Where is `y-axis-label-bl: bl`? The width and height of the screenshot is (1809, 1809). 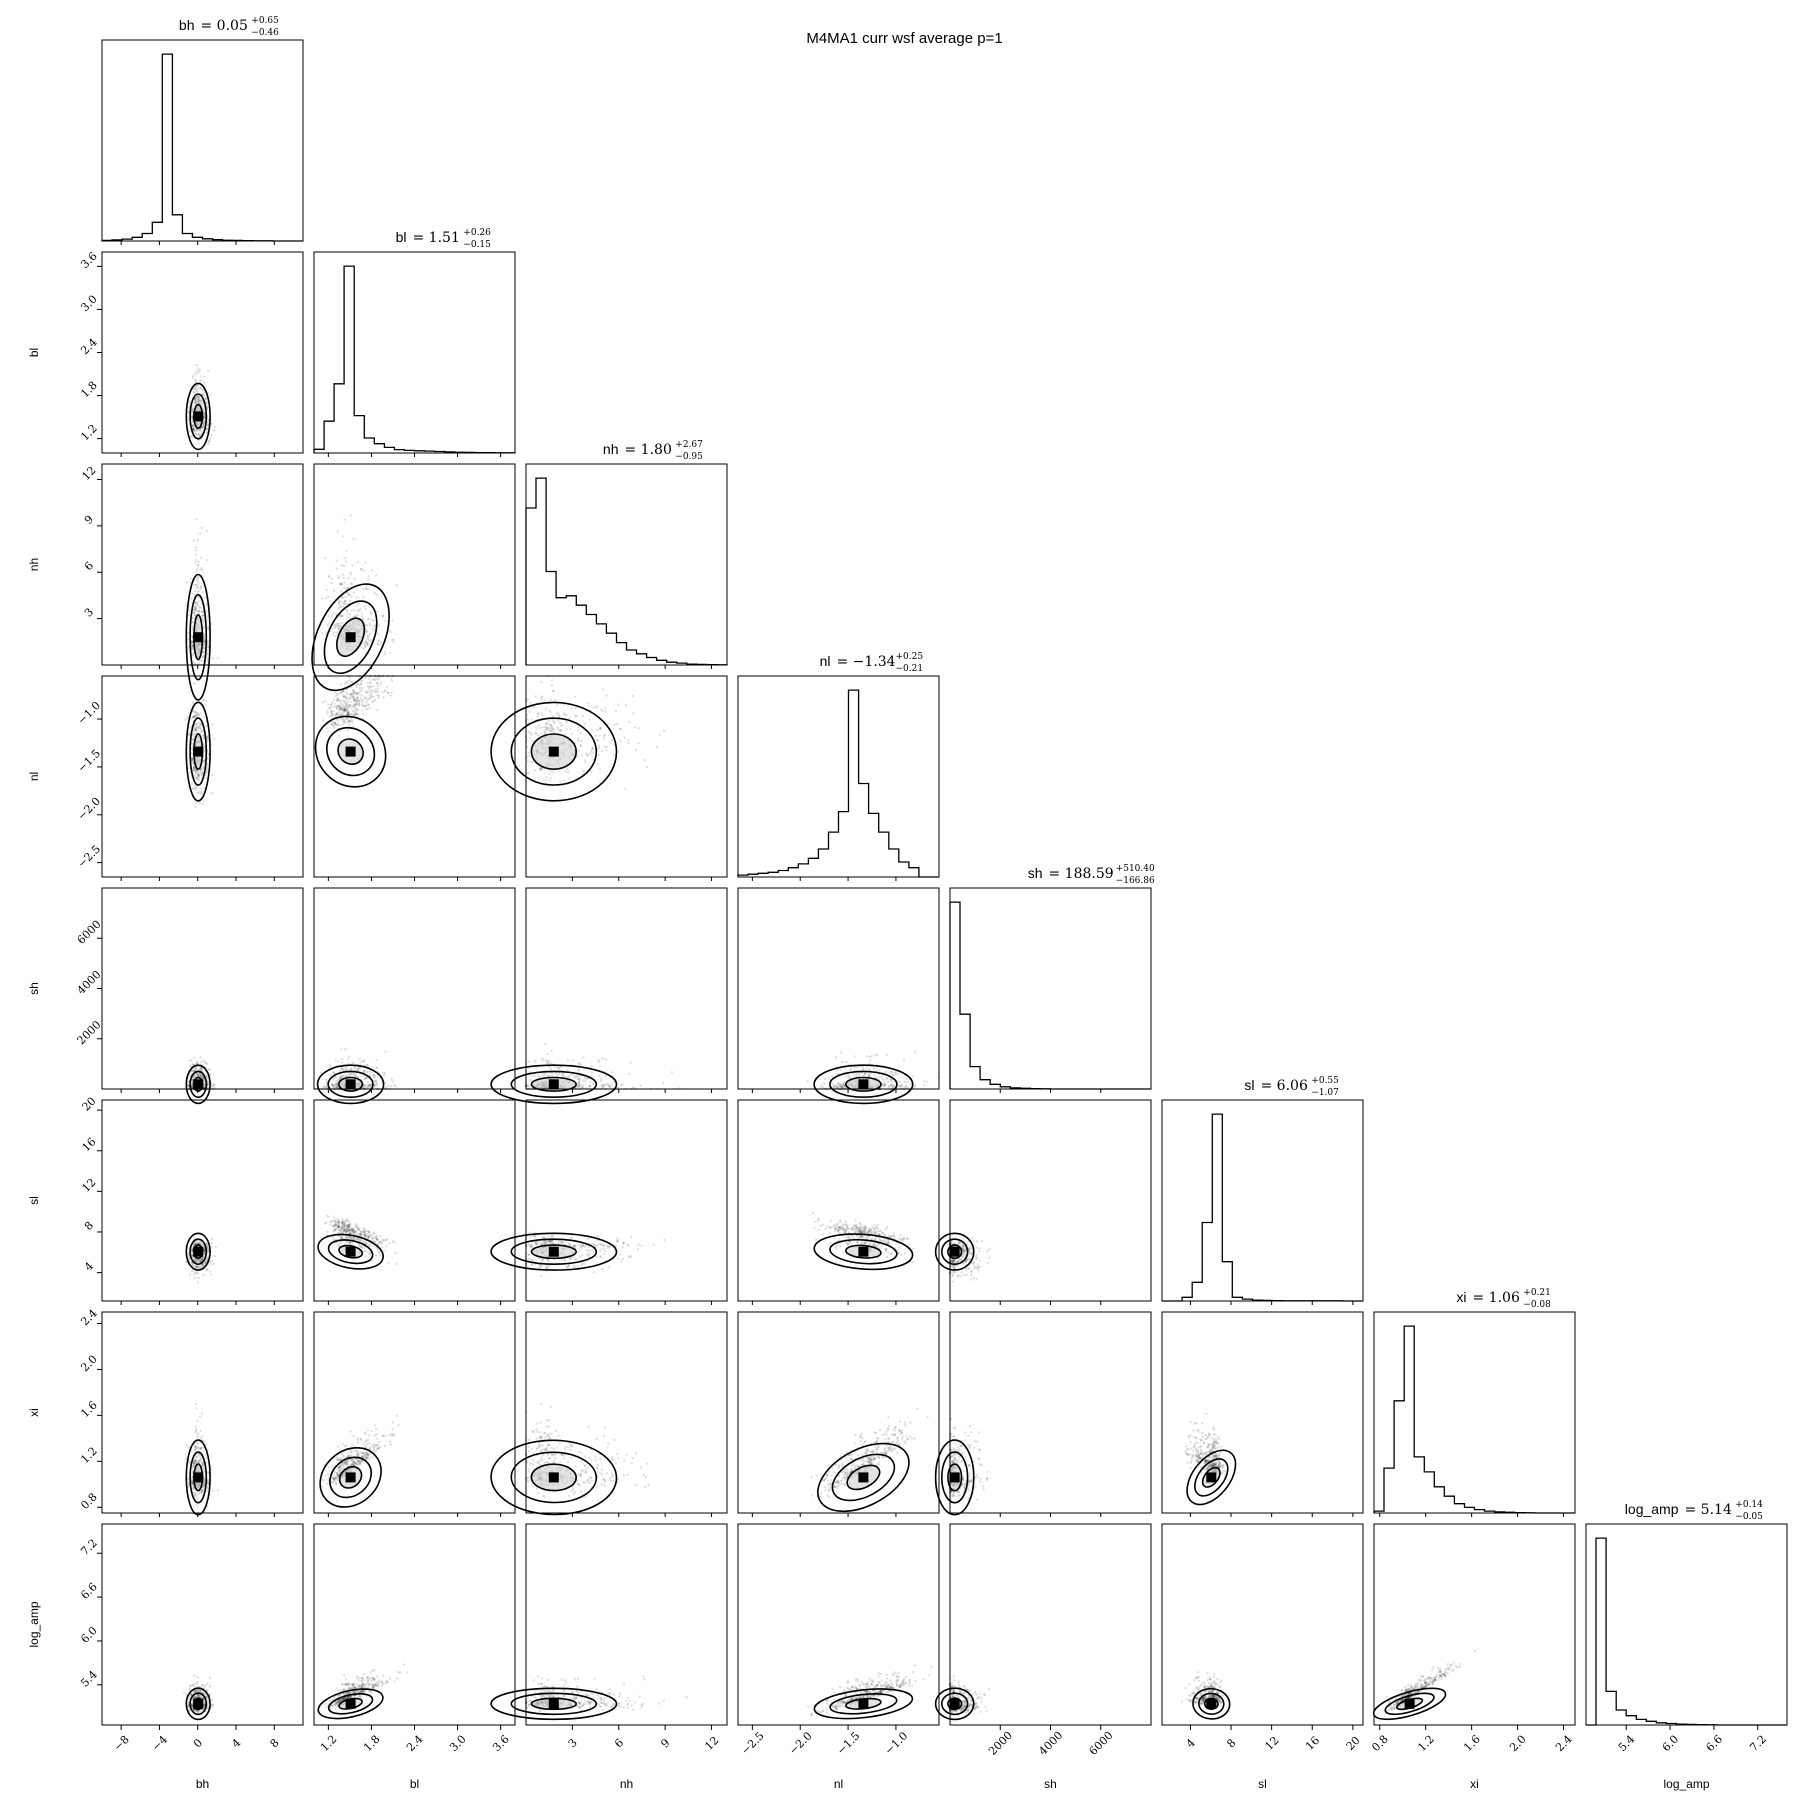 y-axis-label-bl: bl is located at coordinates (34, 352).